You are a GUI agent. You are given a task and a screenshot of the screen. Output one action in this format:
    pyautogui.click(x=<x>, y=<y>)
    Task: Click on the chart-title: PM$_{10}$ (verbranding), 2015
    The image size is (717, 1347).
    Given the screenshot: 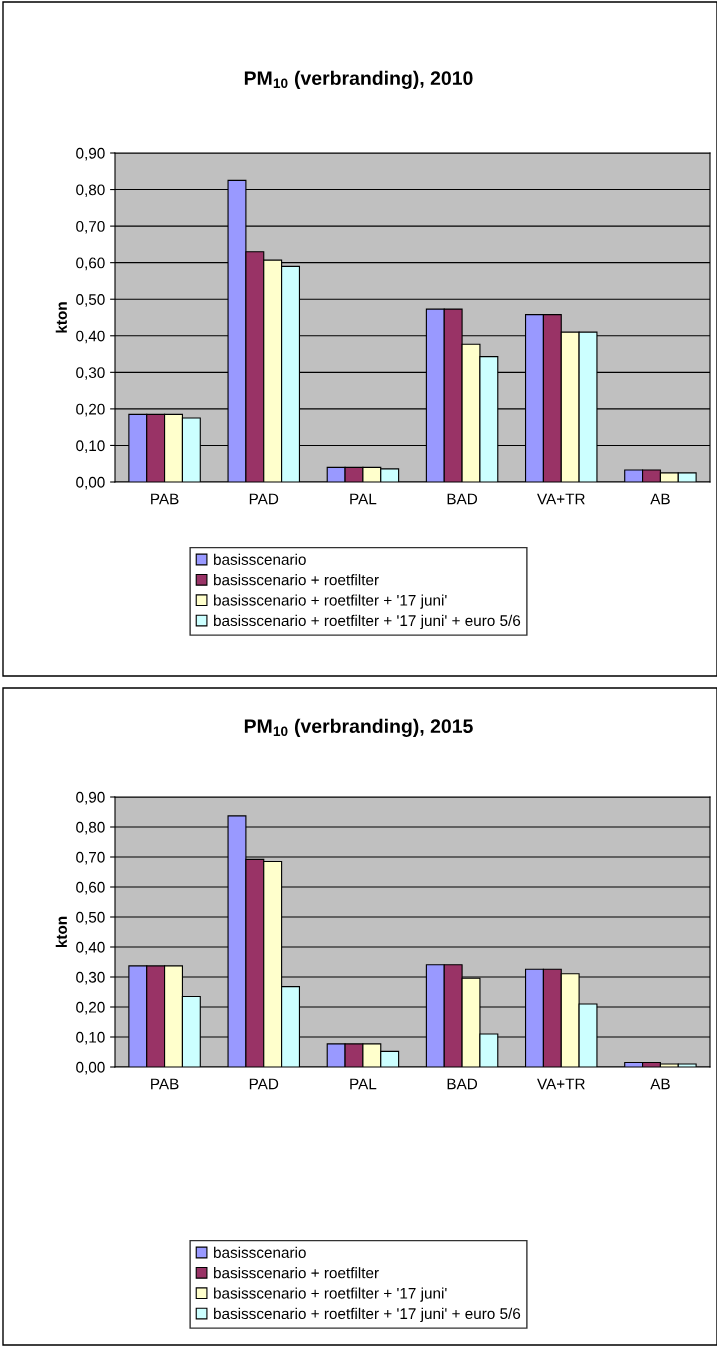 What is the action you would take?
    pyautogui.click(x=358, y=727)
    